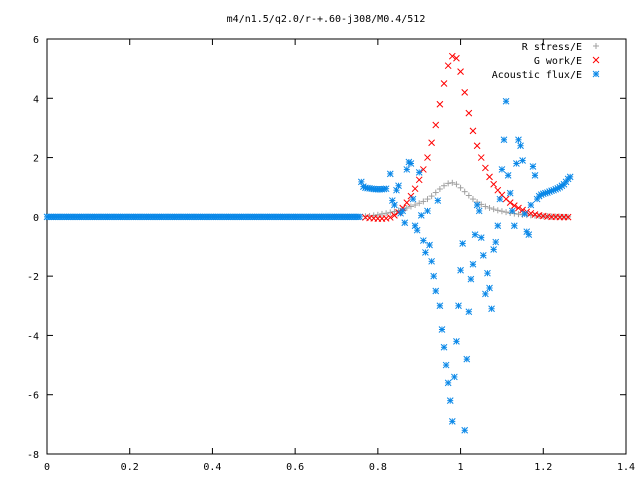  What do you see at coordinates (36, 40) in the screenshot?
I see `y-tick-label: 6` at bounding box center [36, 40].